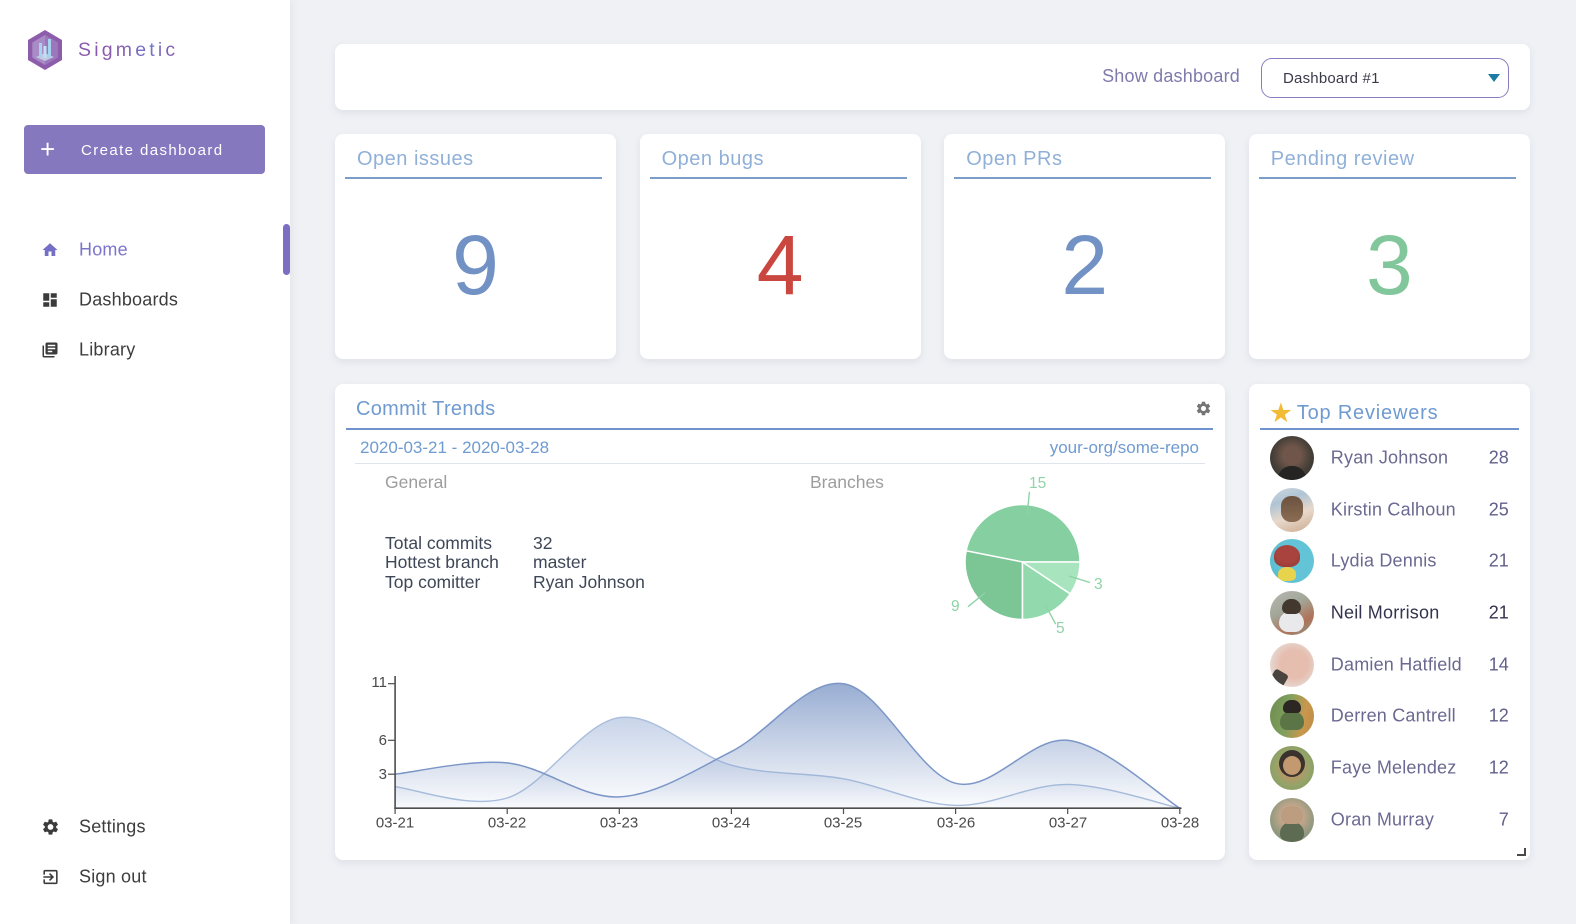 This screenshot has width=1576, height=924. Describe the element at coordinates (1180, 823) in the screenshot. I see `svg-text: 03-28` at that location.